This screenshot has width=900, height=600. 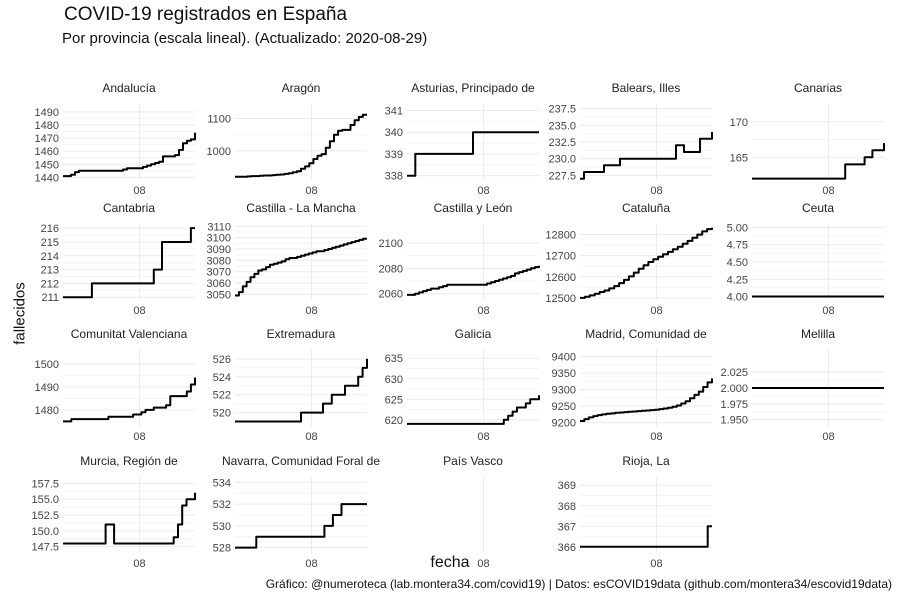 What do you see at coordinates (50, 243) in the screenshot?
I see `y-tick-label: 215` at bounding box center [50, 243].